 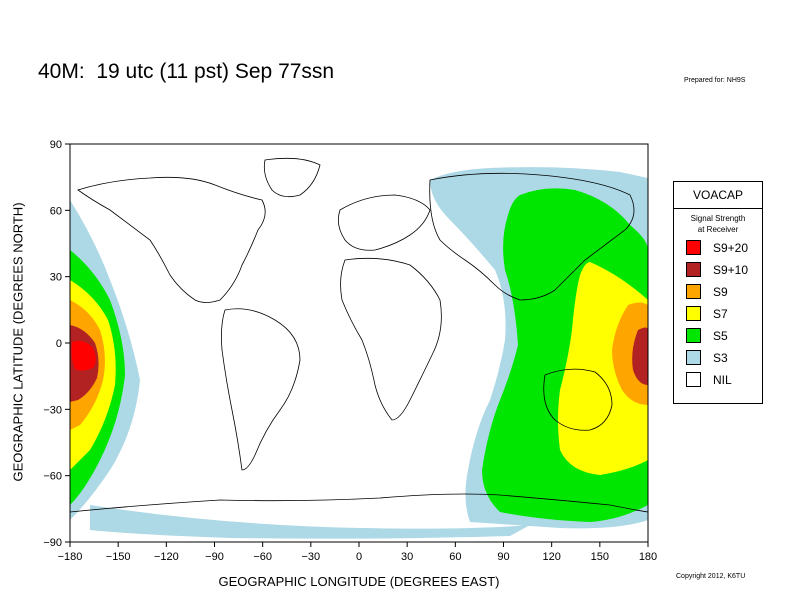 What do you see at coordinates (731, 248) in the screenshot?
I see `legend-label: S9+20` at bounding box center [731, 248].